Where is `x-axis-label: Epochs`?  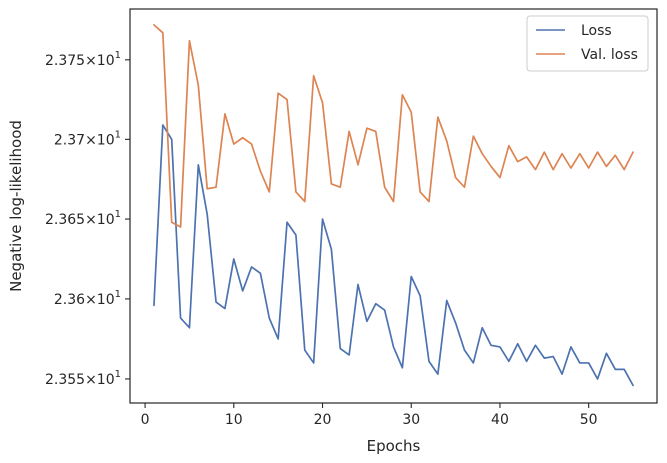
x-axis-label: Epochs is located at coordinates (394, 446).